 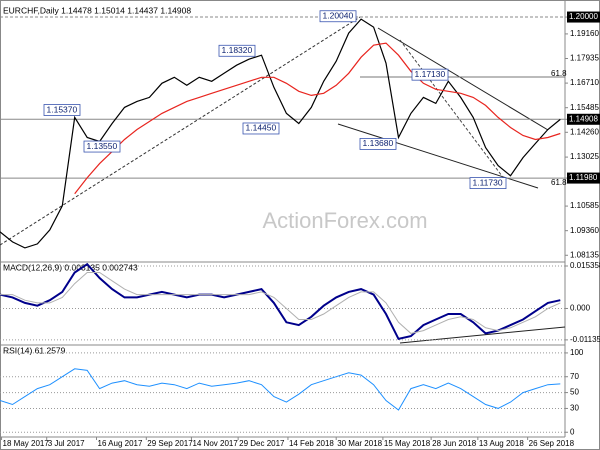 I want to click on x-tick-label: 26 Sep 2018, so click(x=552, y=443).